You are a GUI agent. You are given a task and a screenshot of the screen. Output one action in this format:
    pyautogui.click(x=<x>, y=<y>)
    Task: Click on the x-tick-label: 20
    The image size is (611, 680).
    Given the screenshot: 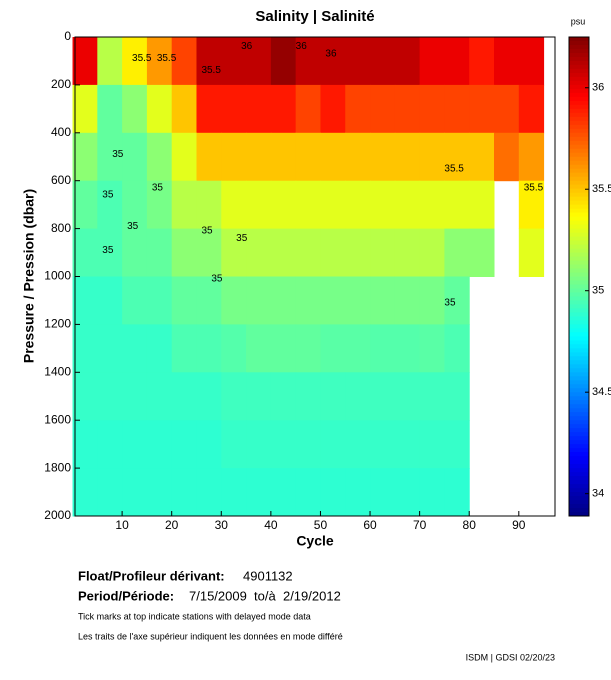 What is the action you would take?
    pyautogui.click(x=172, y=525)
    